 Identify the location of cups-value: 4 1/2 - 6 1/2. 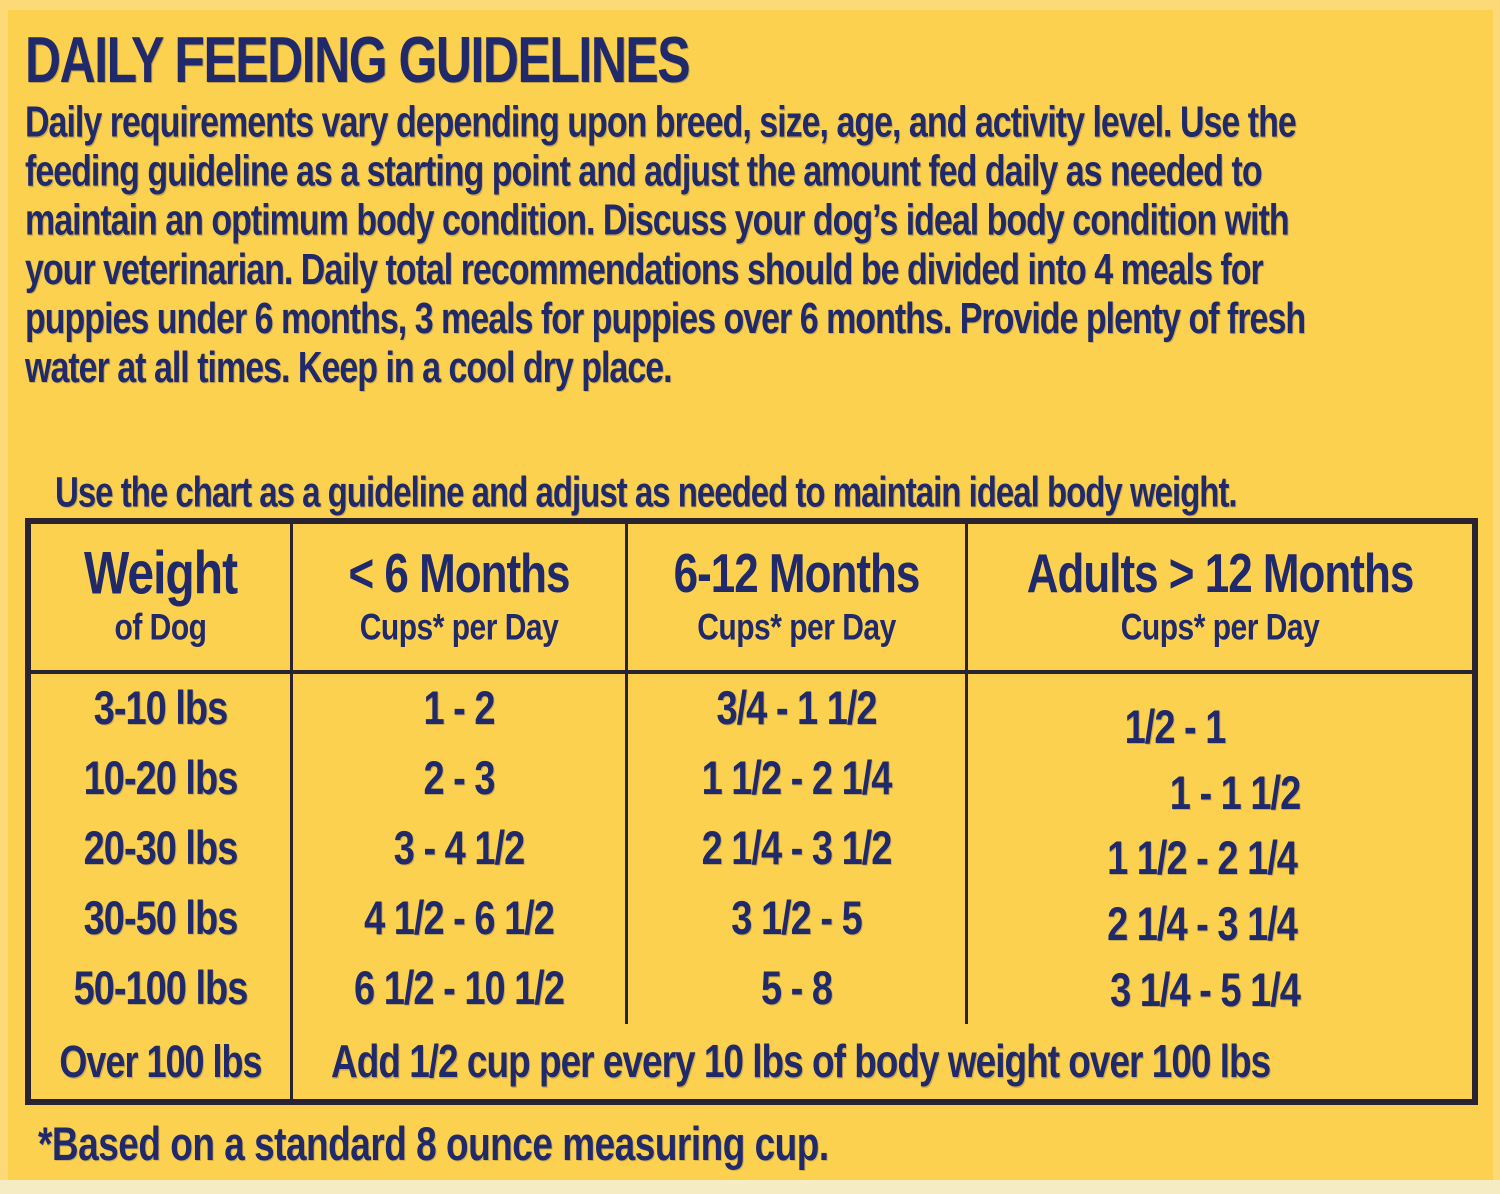
(459, 918).